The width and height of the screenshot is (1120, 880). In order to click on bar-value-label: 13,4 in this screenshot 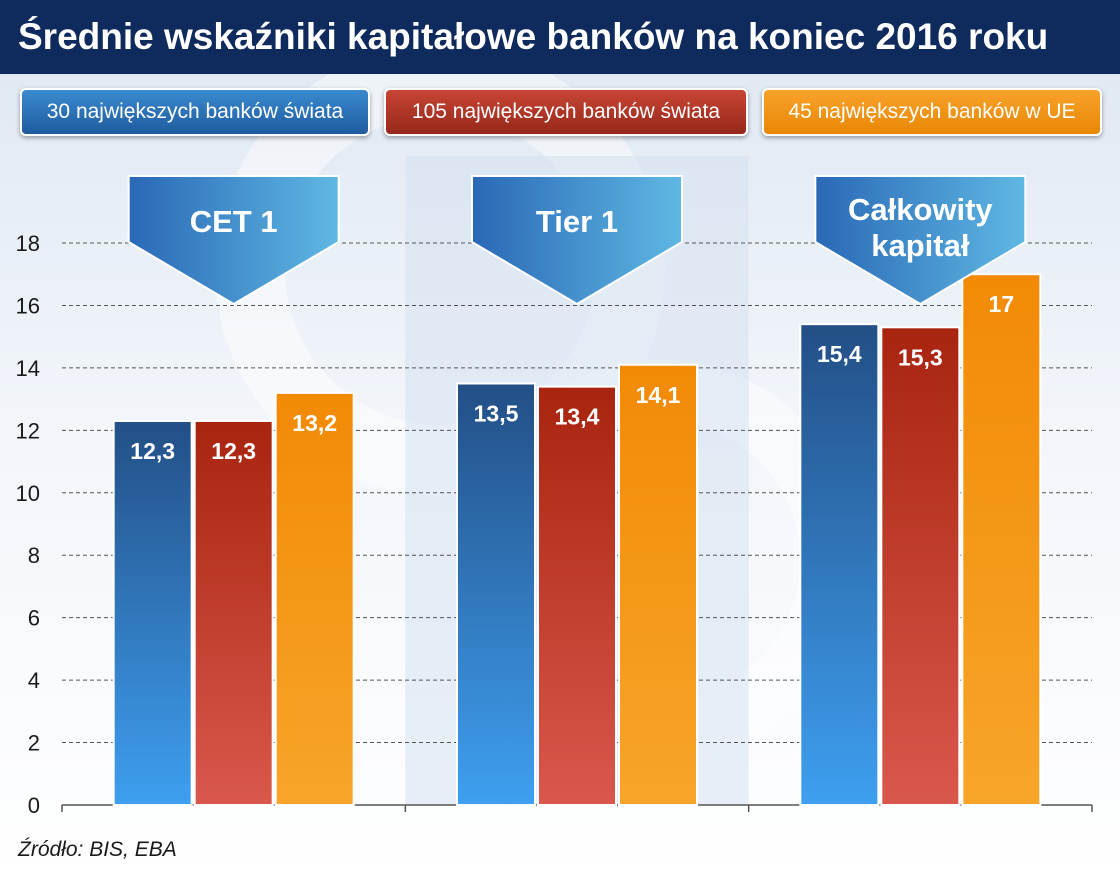, I will do `click(577, 417)`.